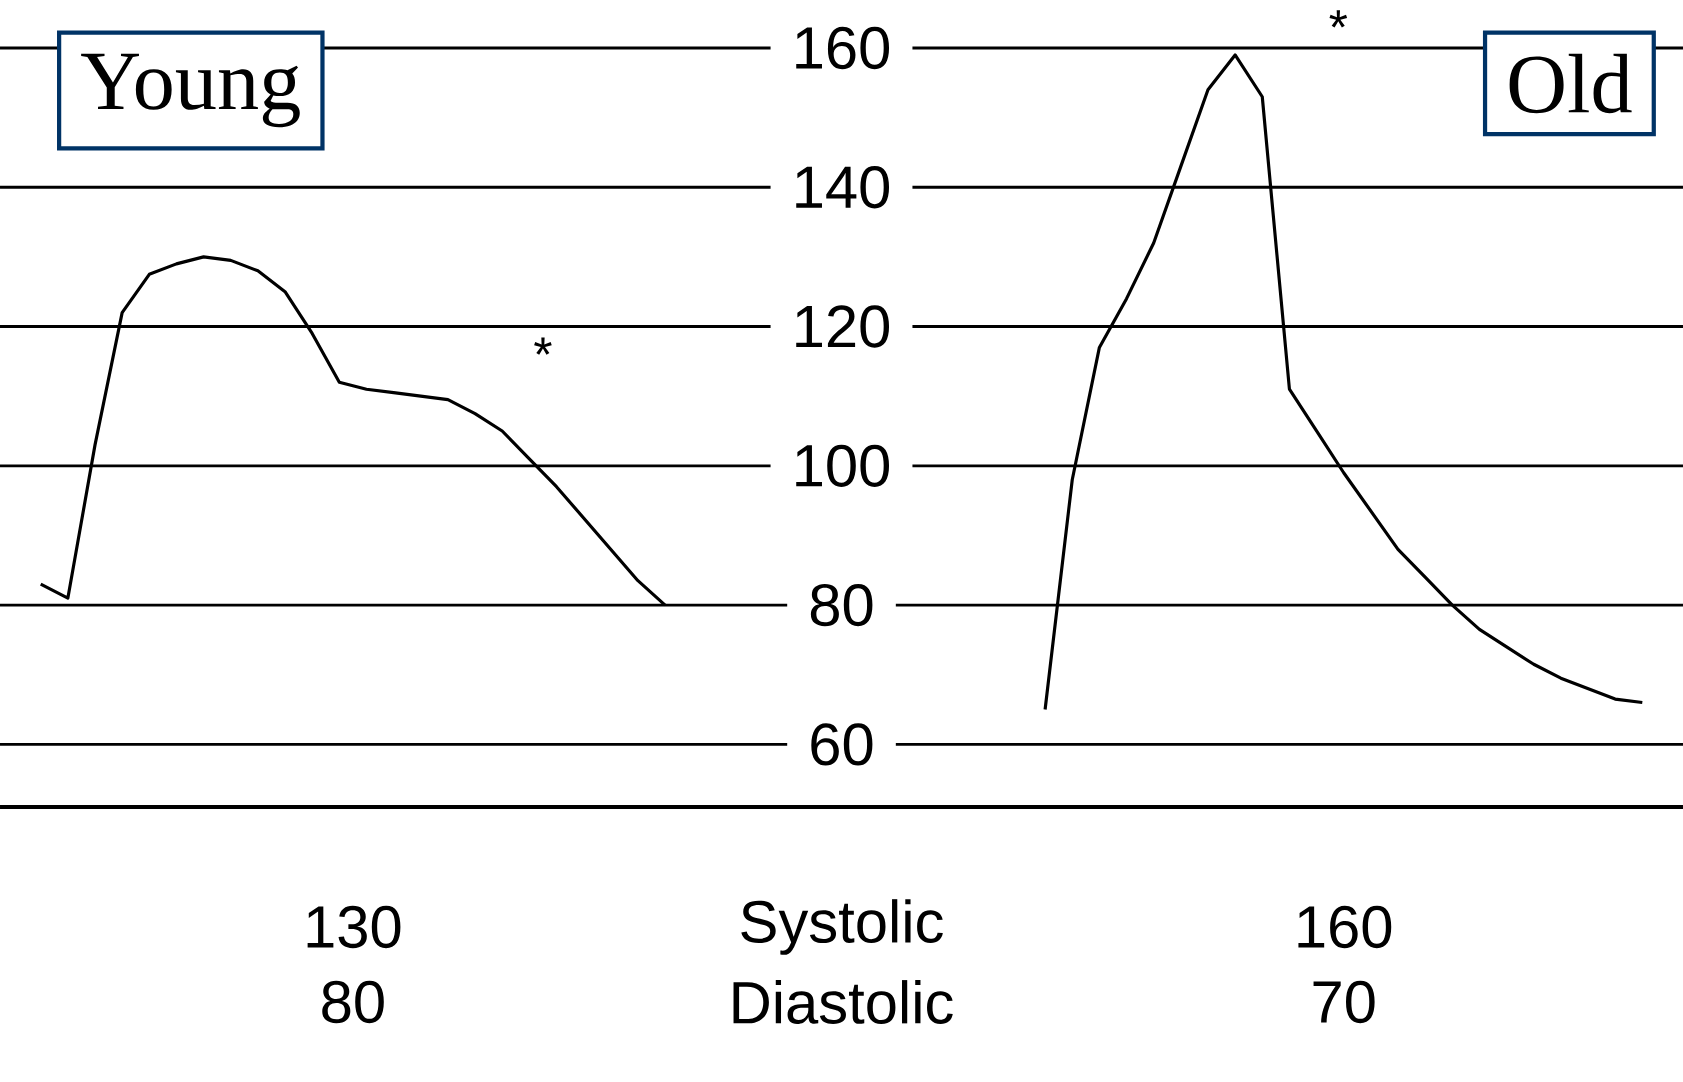  Describe the element at coordinates (843, 326) in the screenshot. I see `y-tick-label: 120` at that location.